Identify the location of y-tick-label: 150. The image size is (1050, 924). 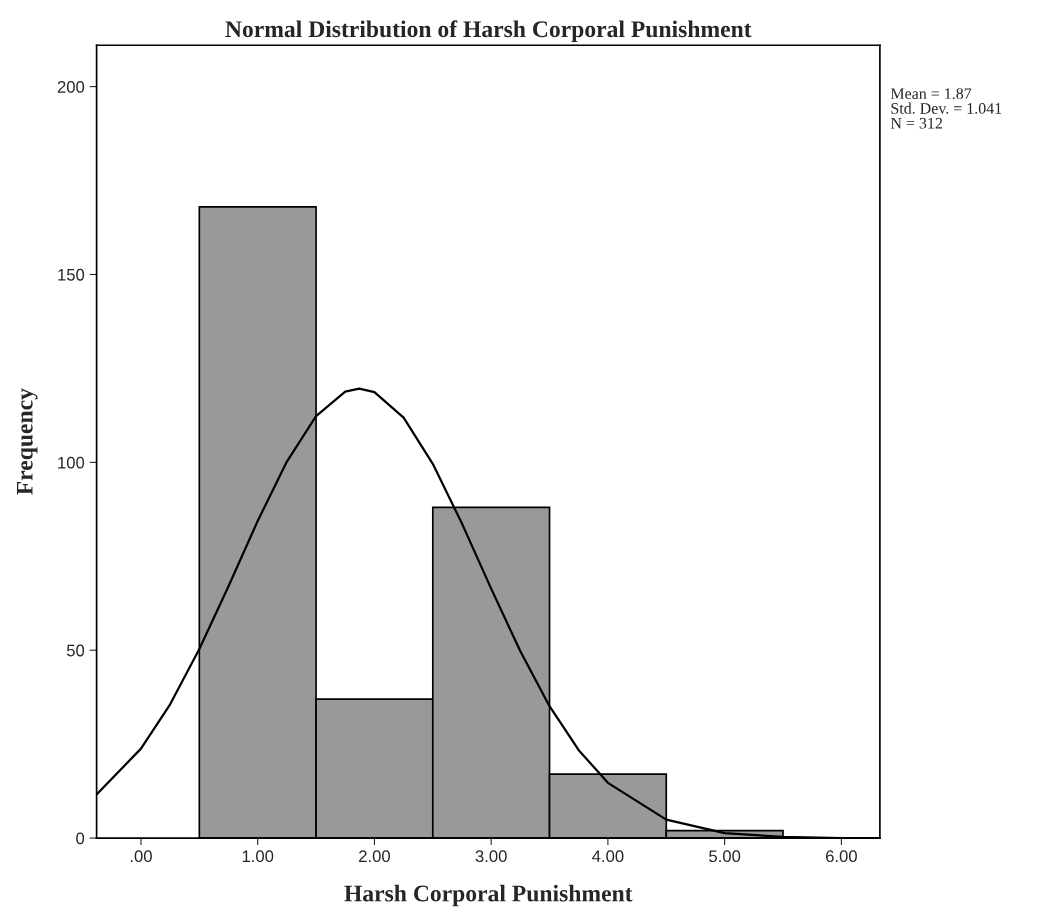
(71, 274).